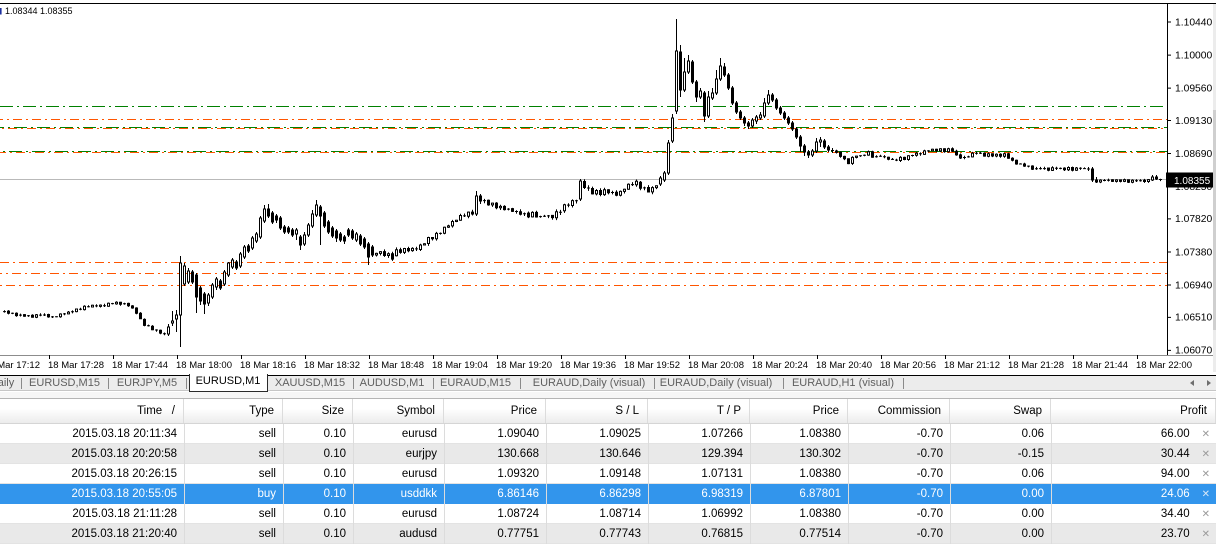  Describe the element at coordinates (652, 365) in the screenshot. I see `svg-text: 18 Mar 19:52` at that location.